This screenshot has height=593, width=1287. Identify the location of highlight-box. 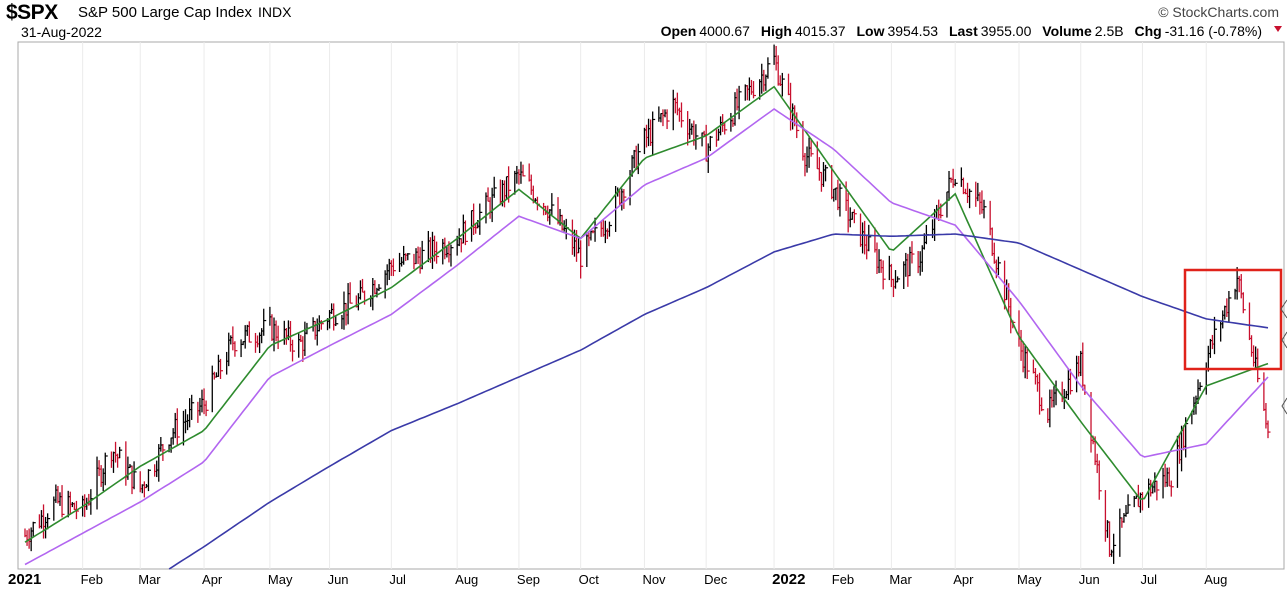
(1233, 319).